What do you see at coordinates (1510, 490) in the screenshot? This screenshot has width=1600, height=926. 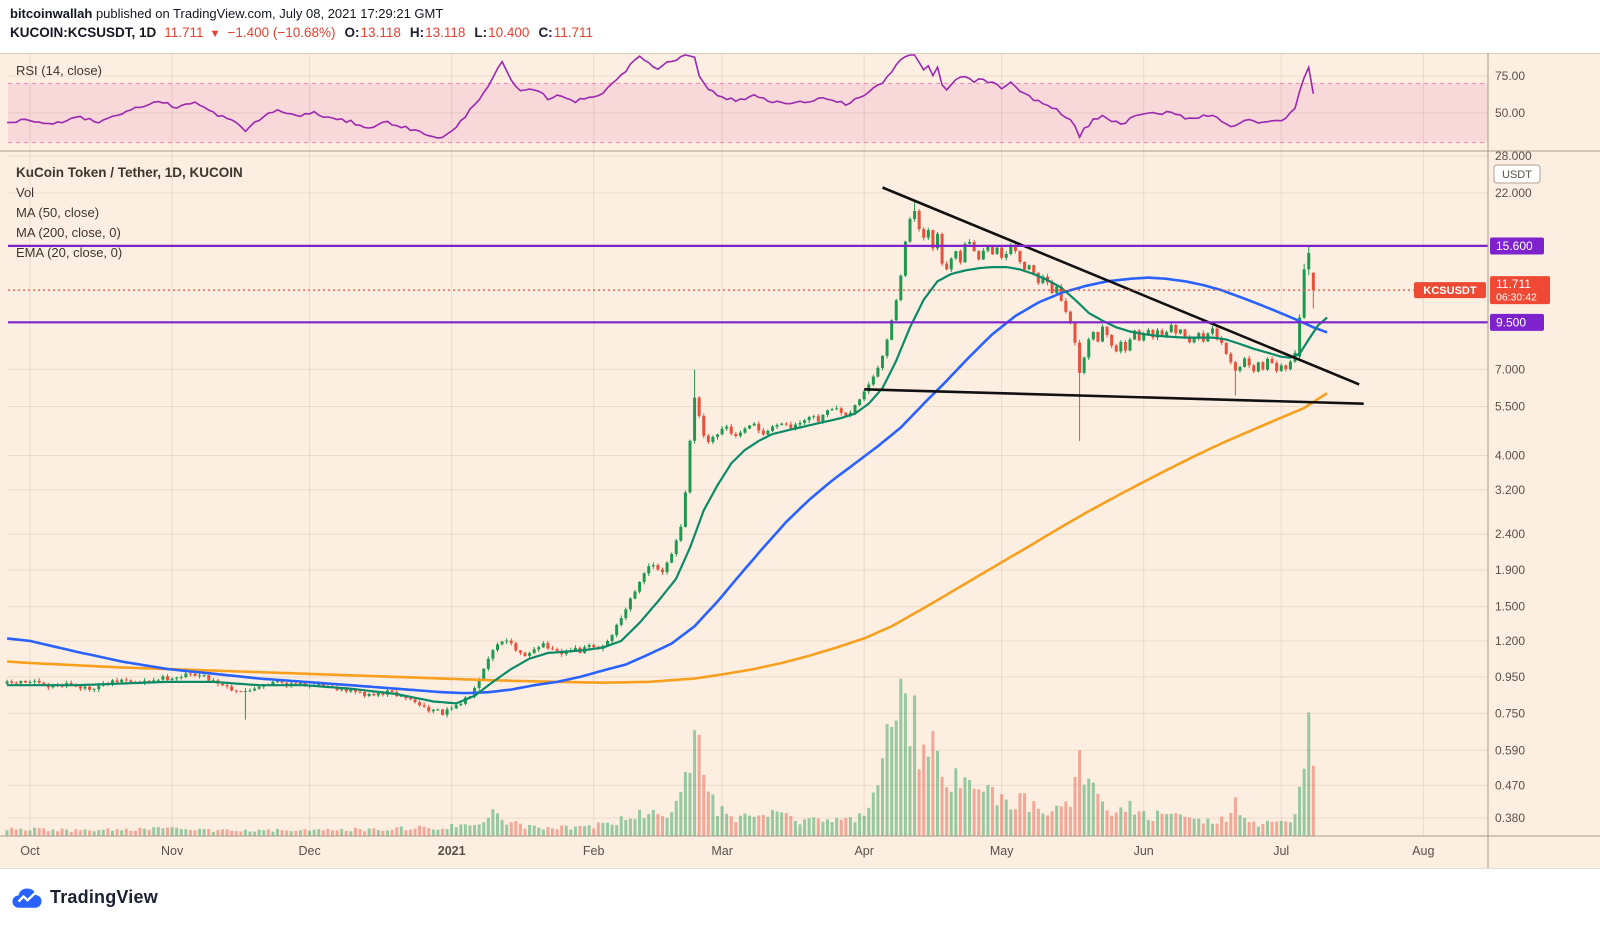 I see `price-tick-label: 3.200` at bounding box center [1510, 490].